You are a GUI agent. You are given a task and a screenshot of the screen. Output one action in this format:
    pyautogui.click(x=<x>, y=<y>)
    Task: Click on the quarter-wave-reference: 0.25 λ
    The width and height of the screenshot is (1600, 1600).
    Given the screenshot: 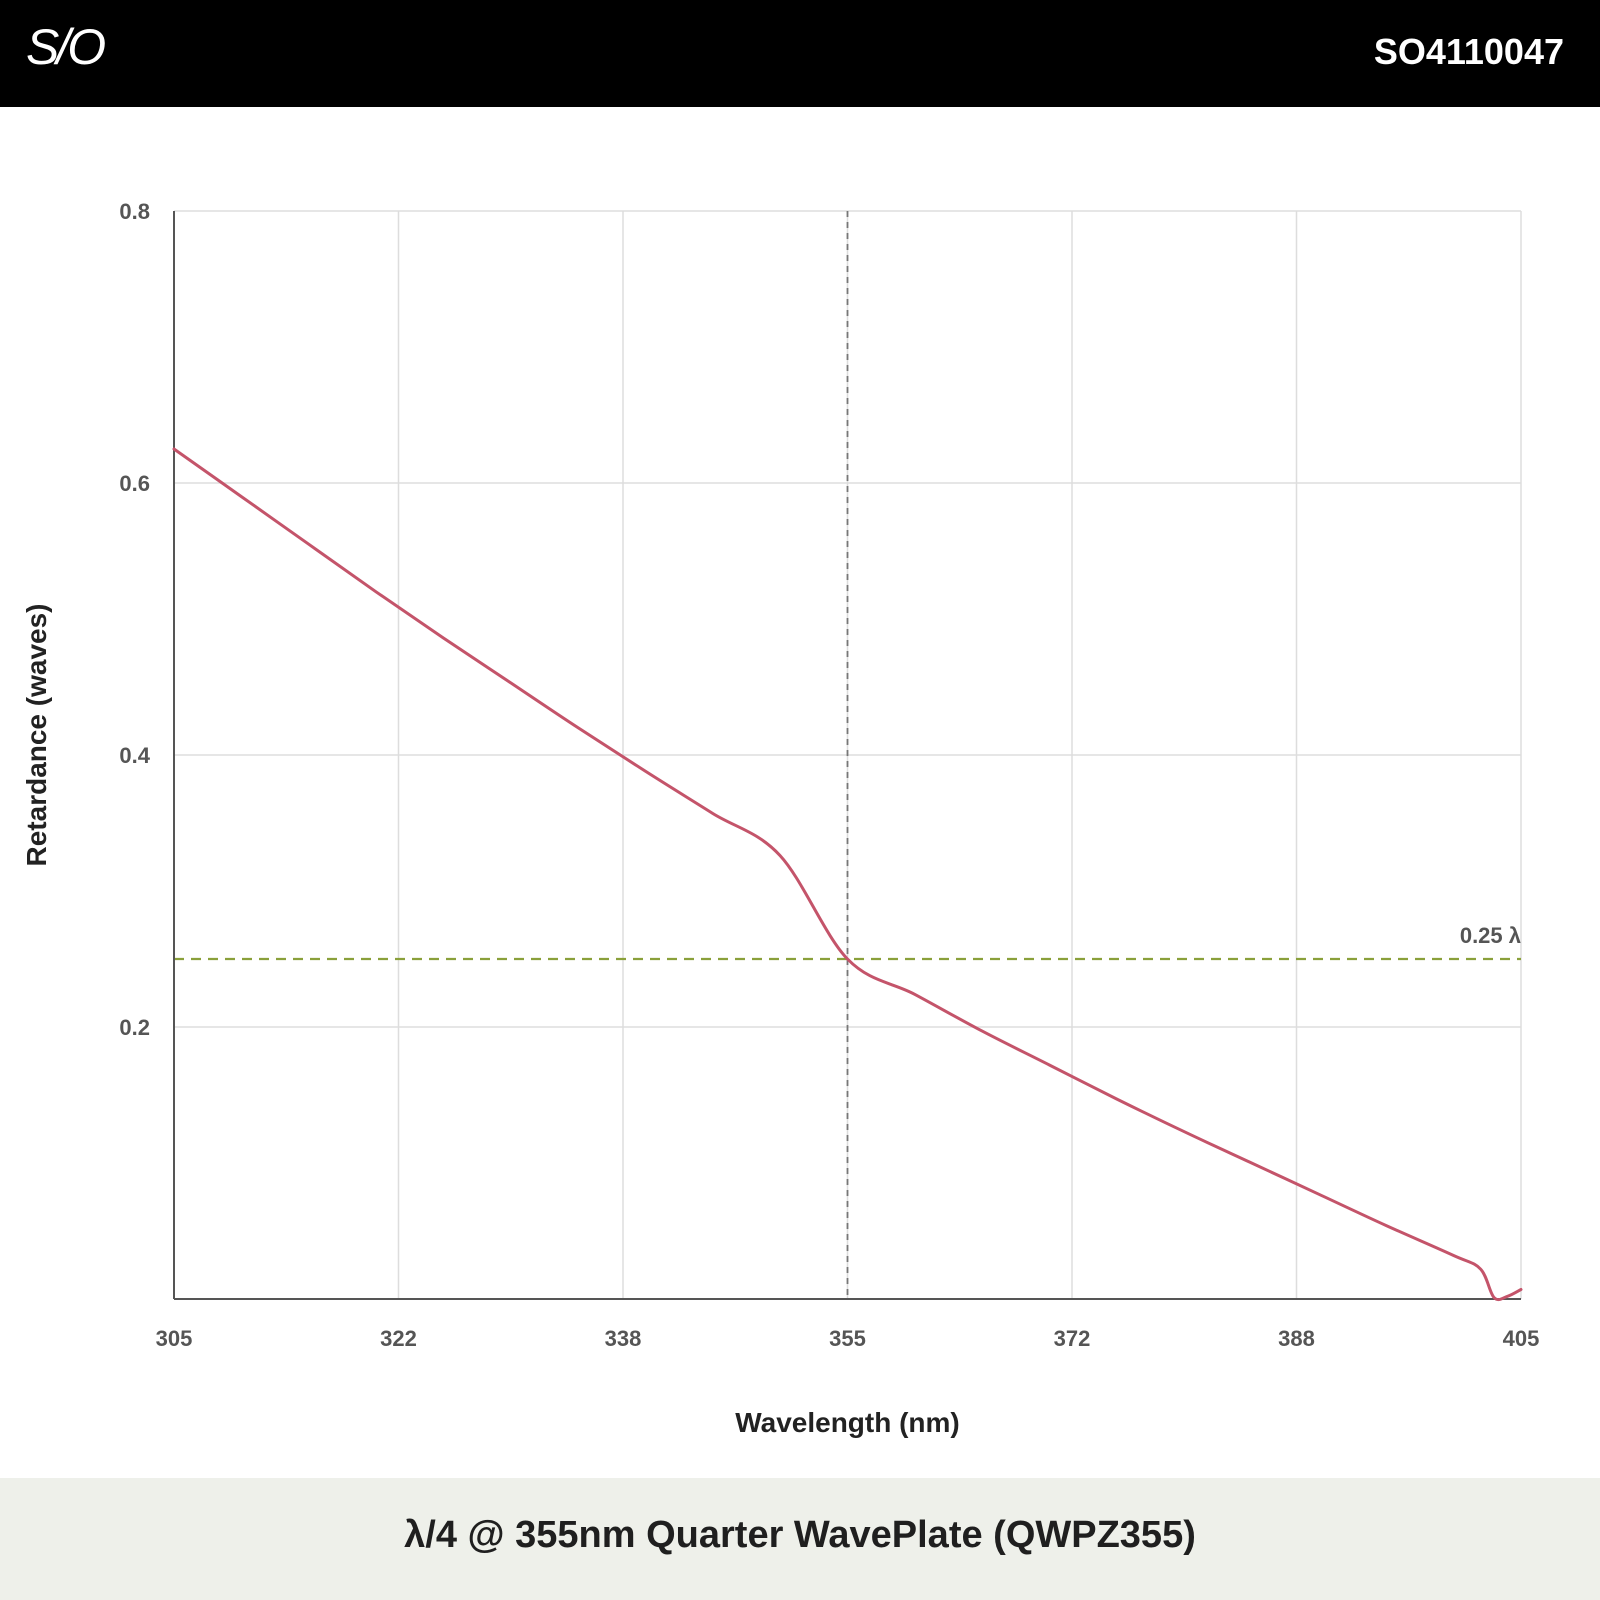 What is the action you would take?
    pyautogui.click(x=847, y=942)
    